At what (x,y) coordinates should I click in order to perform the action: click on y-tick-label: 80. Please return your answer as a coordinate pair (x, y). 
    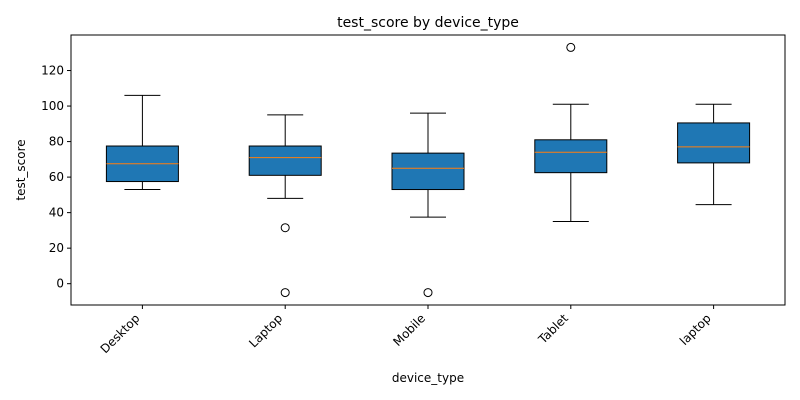
    Looking at the image, I should click on (56, 142).